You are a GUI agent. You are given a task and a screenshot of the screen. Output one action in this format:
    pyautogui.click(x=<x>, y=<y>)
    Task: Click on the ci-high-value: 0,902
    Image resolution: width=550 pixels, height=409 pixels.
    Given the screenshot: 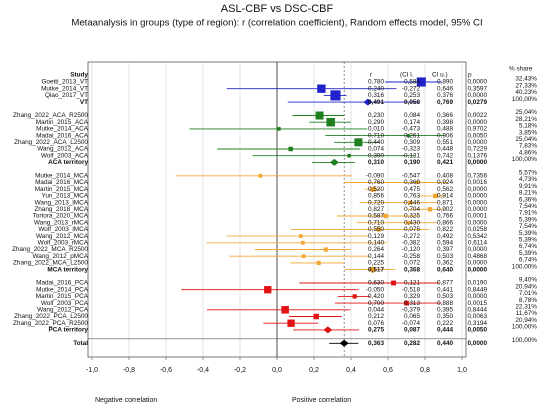 What is the action you would take?
    pyautogui.click(x=445, y=209)
    